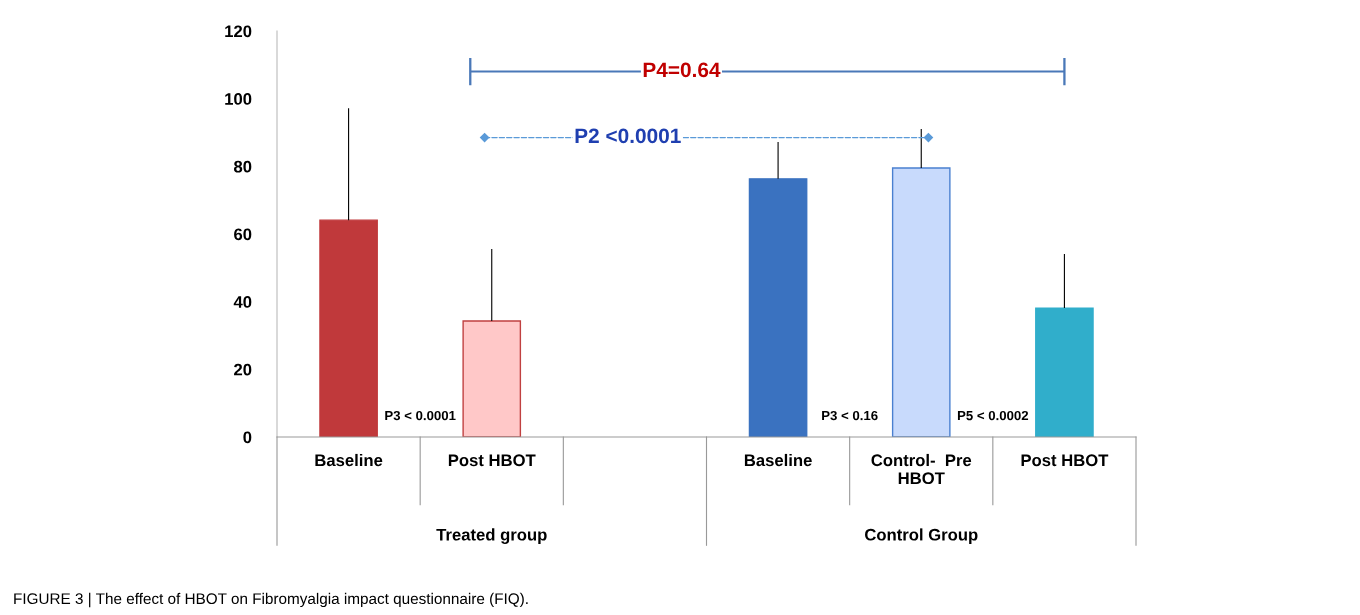 This screenshot has height=615, width=1360. Describe the element at coordinates (921, 536) in the screenshot. I see `text: Control Group` at that location.